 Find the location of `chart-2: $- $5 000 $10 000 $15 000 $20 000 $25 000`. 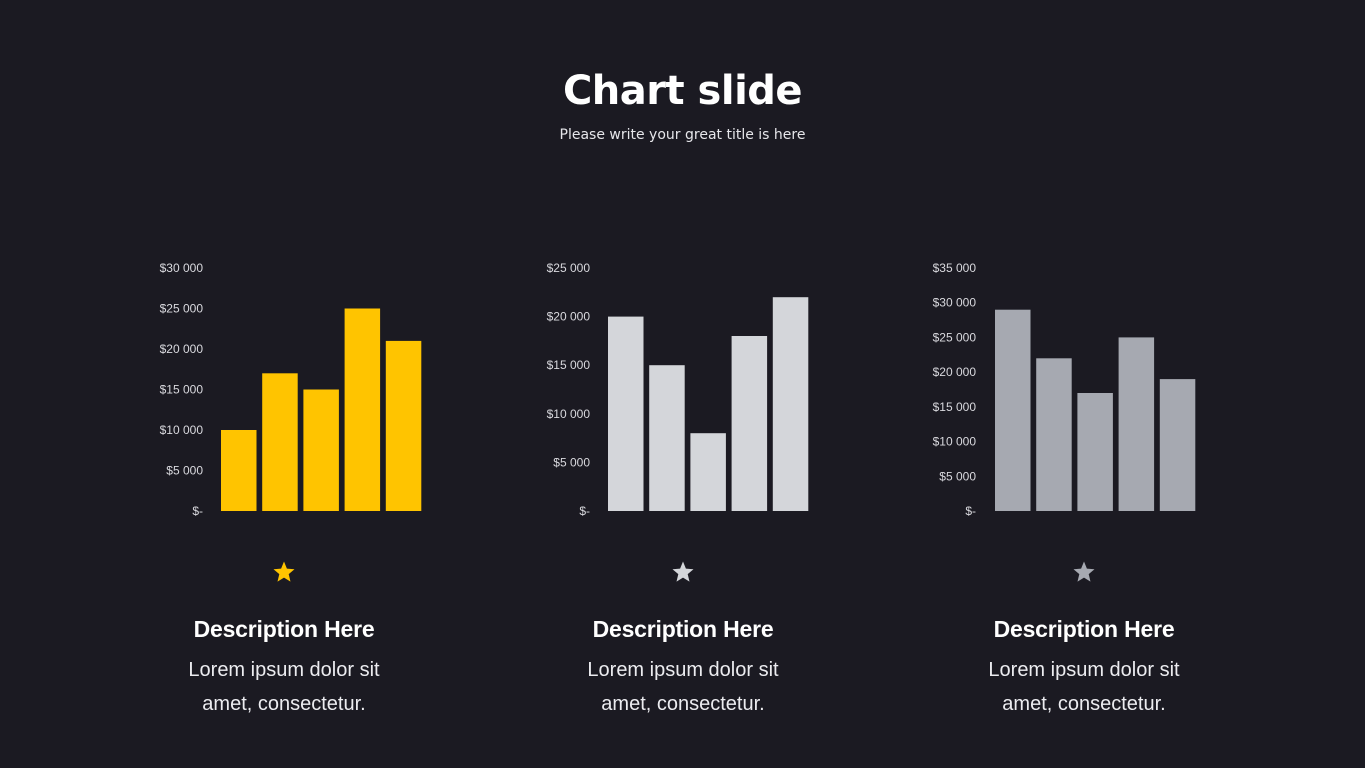

chart-2: $- $5 000 $10 000 $15 000 $20 000 $25 000 is located at coordinates (678, 389).